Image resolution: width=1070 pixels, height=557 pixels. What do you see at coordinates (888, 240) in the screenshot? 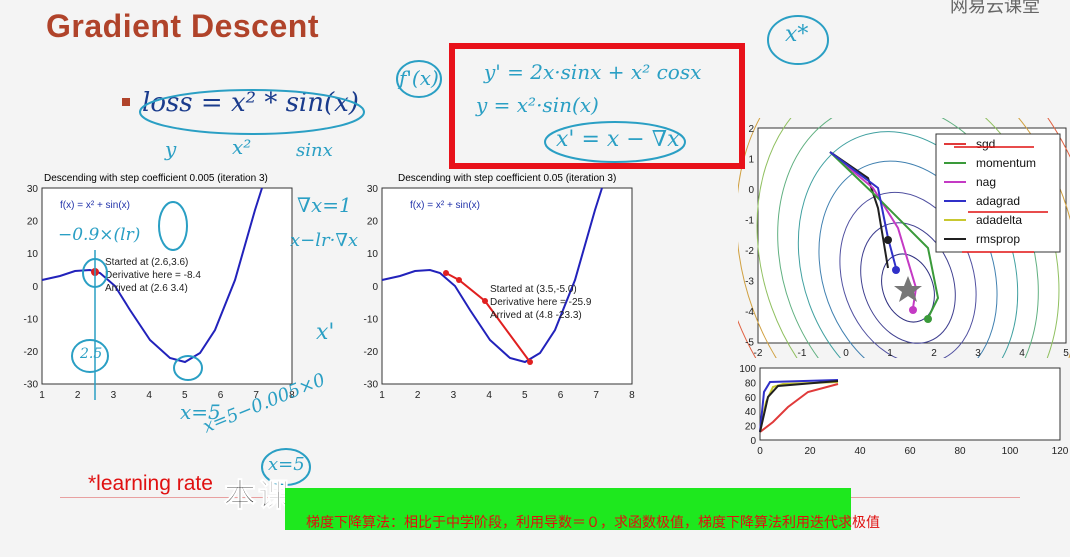
I see `marker-rmsprop` at bounding box center [888, 240].